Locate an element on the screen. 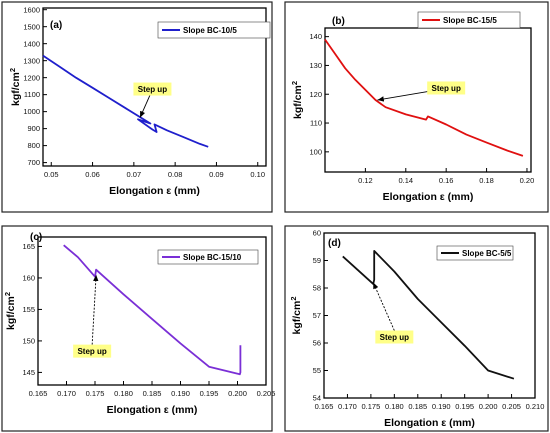 Image resolution: width=550 pixels, height=433 pixels. y-tick-label: 56 is located at coordinates (317, 343).